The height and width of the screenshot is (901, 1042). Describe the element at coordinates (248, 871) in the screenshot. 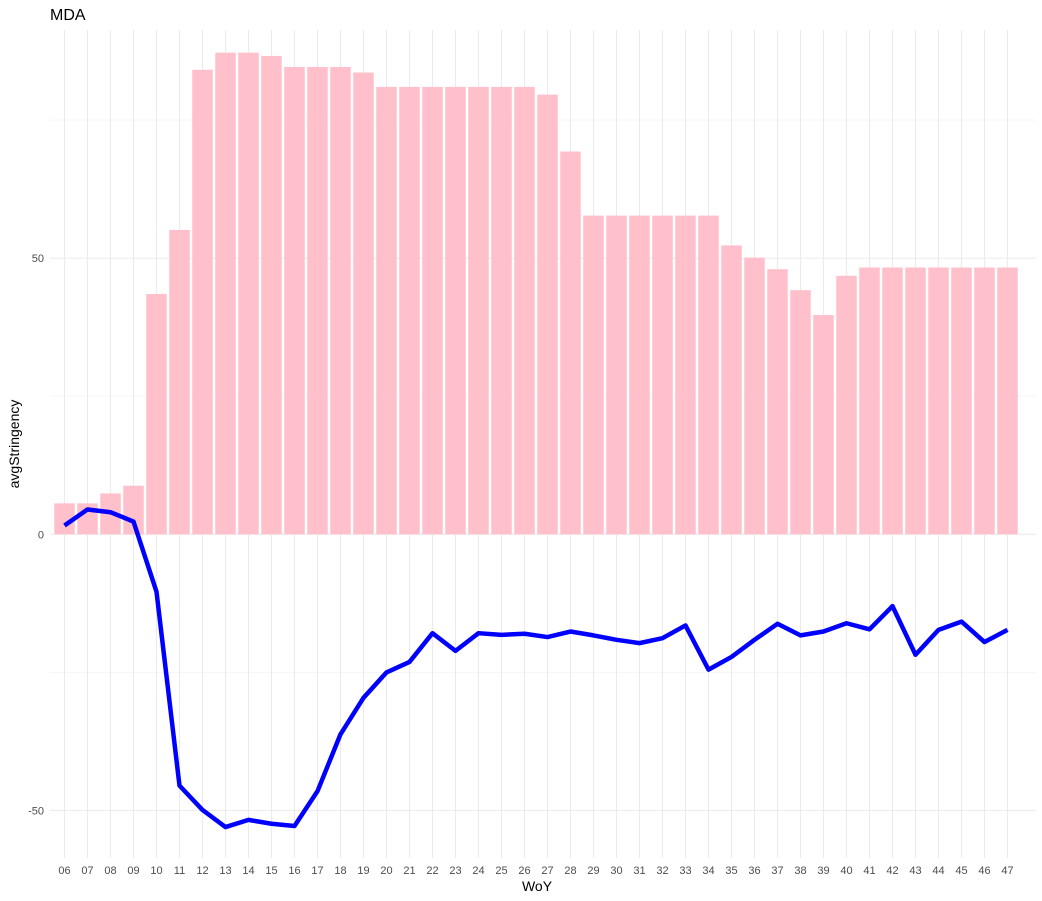

I see `x-tick-label: 14` at that location.